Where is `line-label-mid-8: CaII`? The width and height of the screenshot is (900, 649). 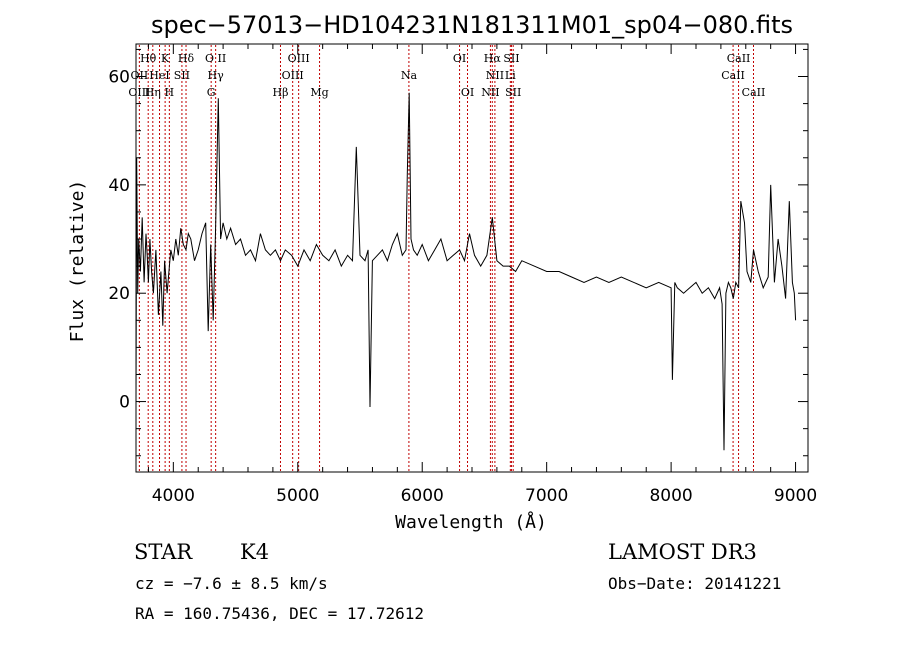
line-label-mid-8: CaII is located at coordinates (733, 75).